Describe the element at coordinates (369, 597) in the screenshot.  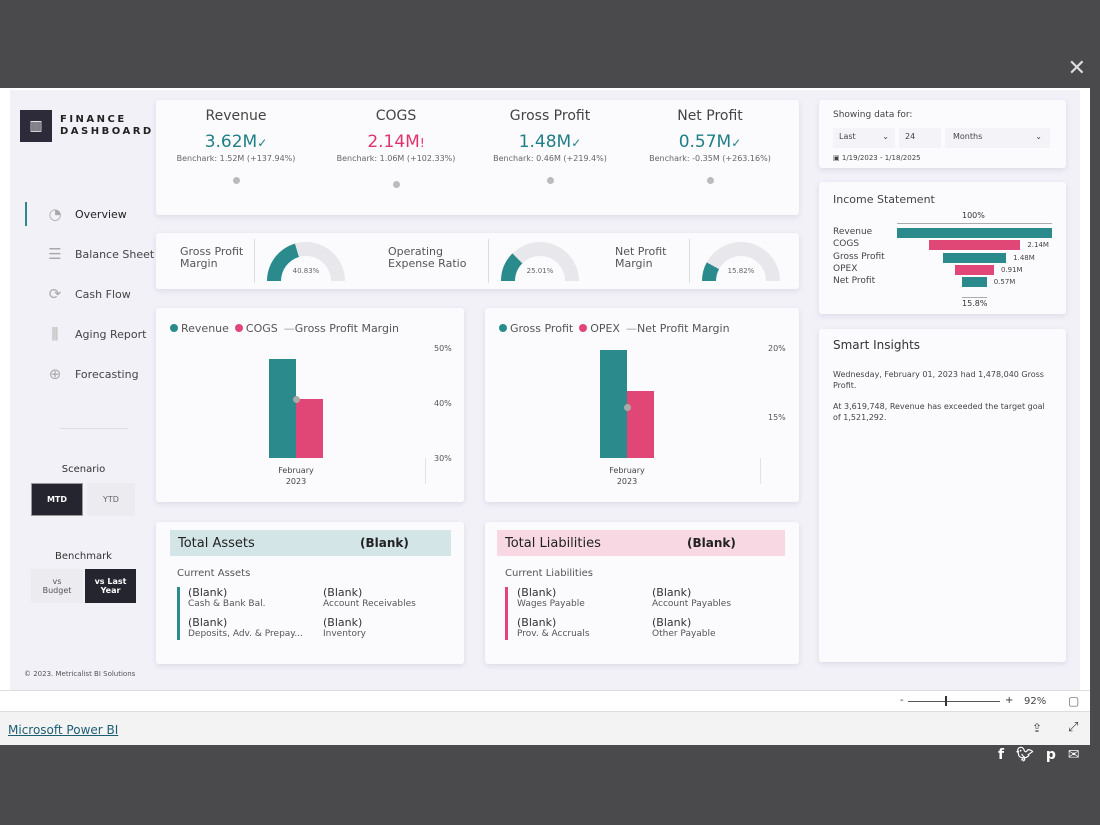
I see `balance-item: (Blank) Account Receivables` at that location.